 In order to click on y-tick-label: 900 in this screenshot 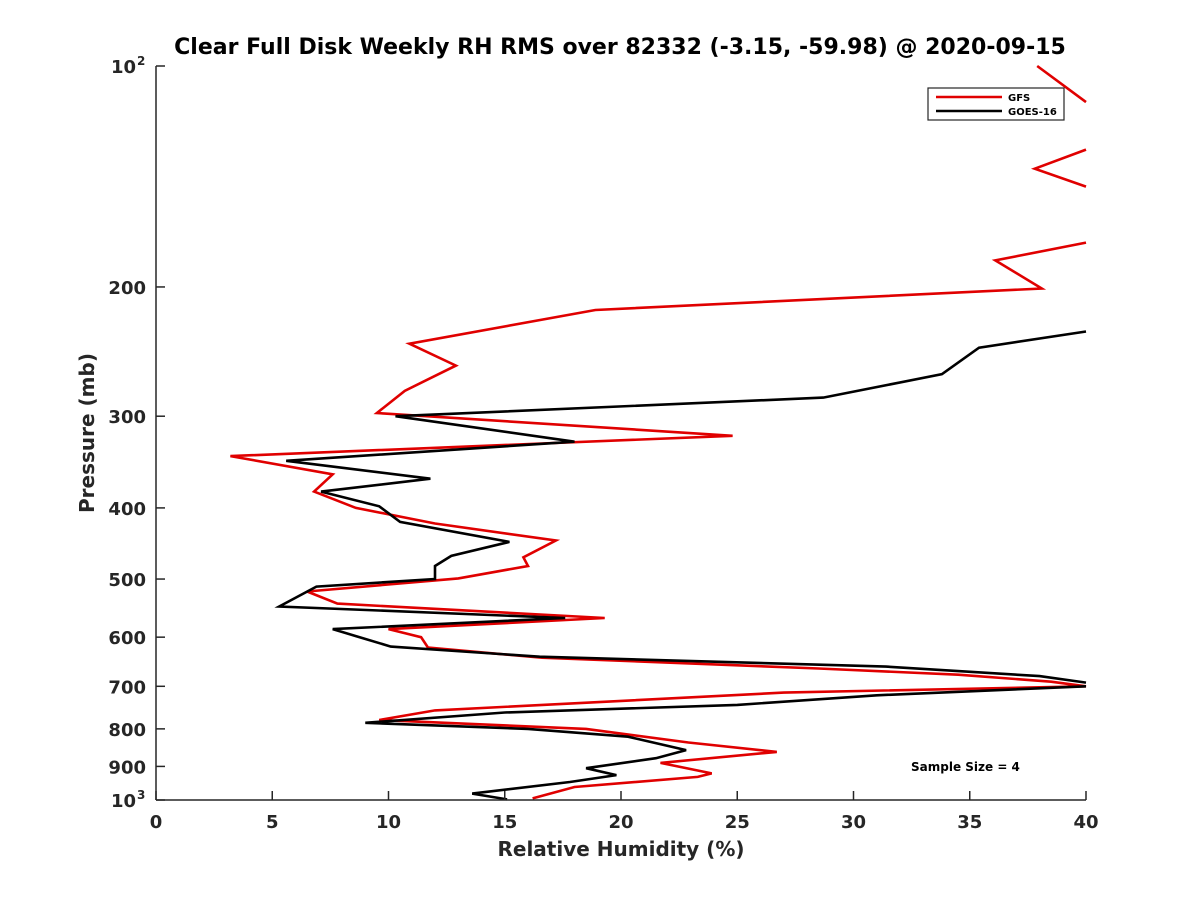, I will do `click(127, 767)`.